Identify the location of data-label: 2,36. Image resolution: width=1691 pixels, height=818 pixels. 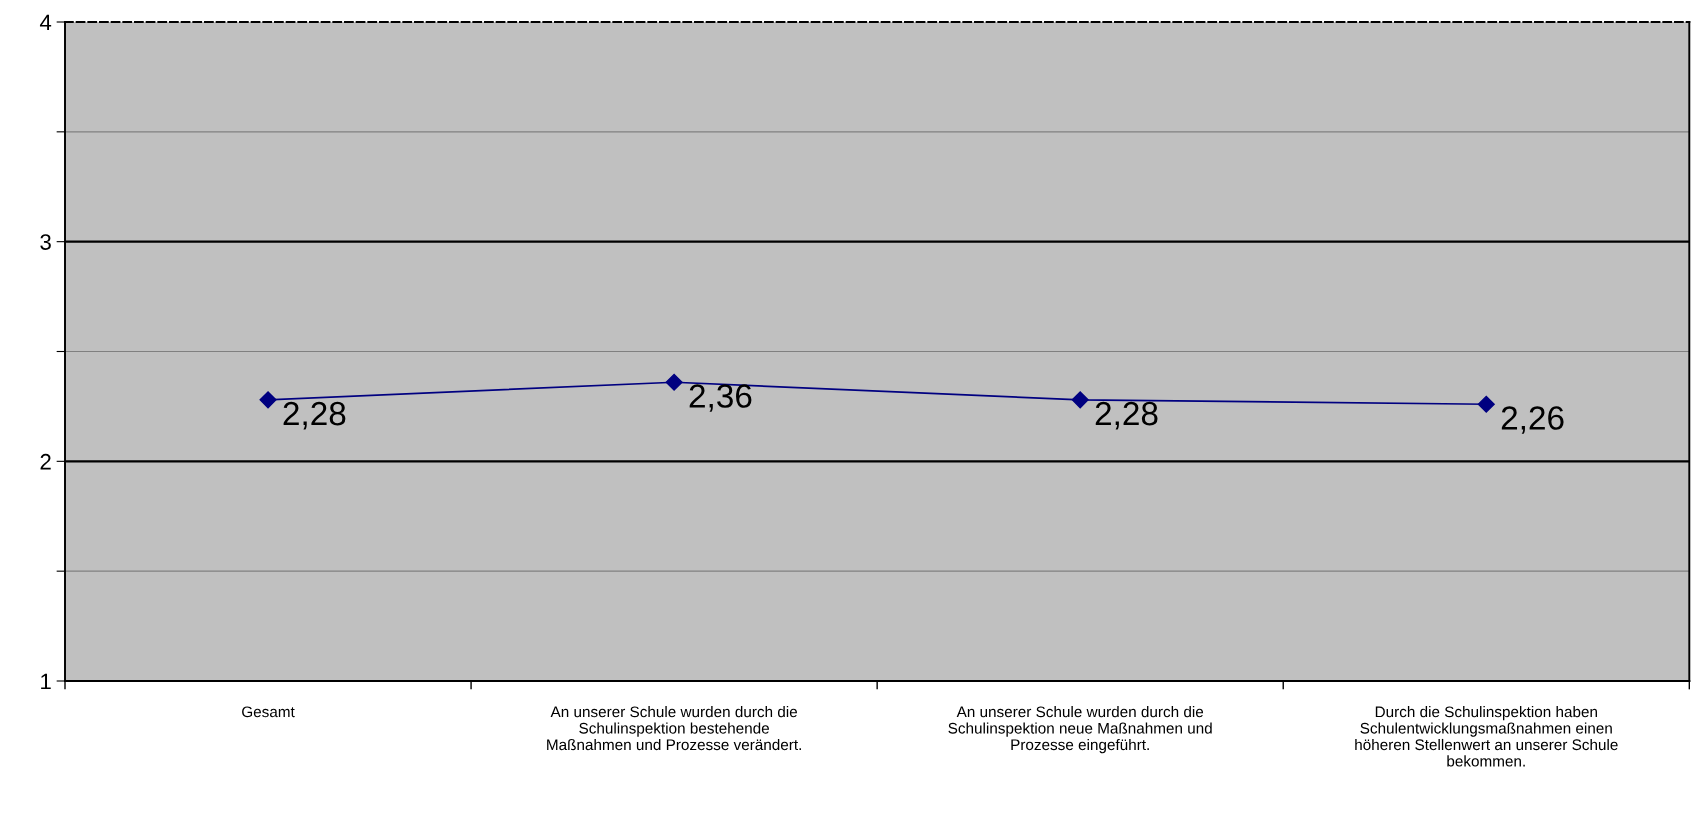
(720, 398).